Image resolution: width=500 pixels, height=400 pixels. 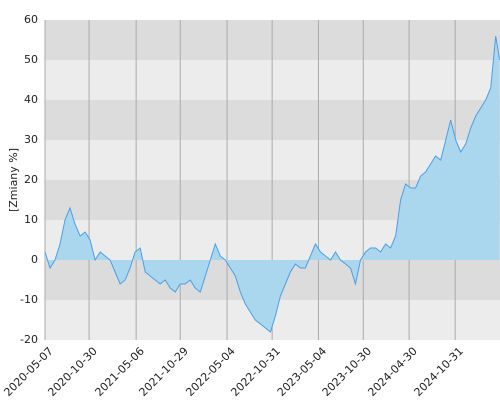 I want to click on y-tick-label: 40, so click(x=31, y=99).